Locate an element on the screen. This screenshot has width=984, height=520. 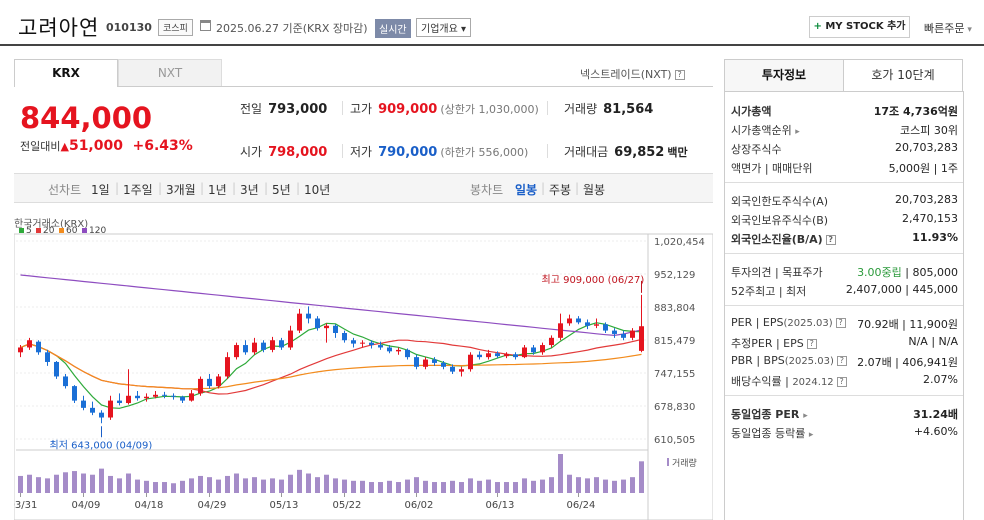
panel-tabs: 투자정보 호가 10단계 is located at coordinates (844, 75).